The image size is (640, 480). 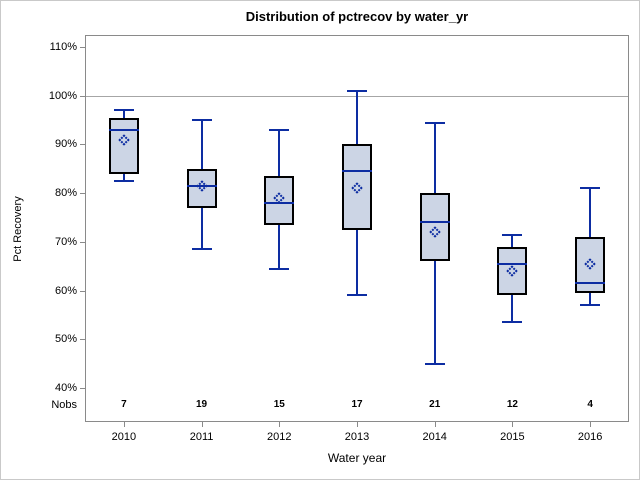 I want to click on nobs-value: 4, so click(x=590, y=404).